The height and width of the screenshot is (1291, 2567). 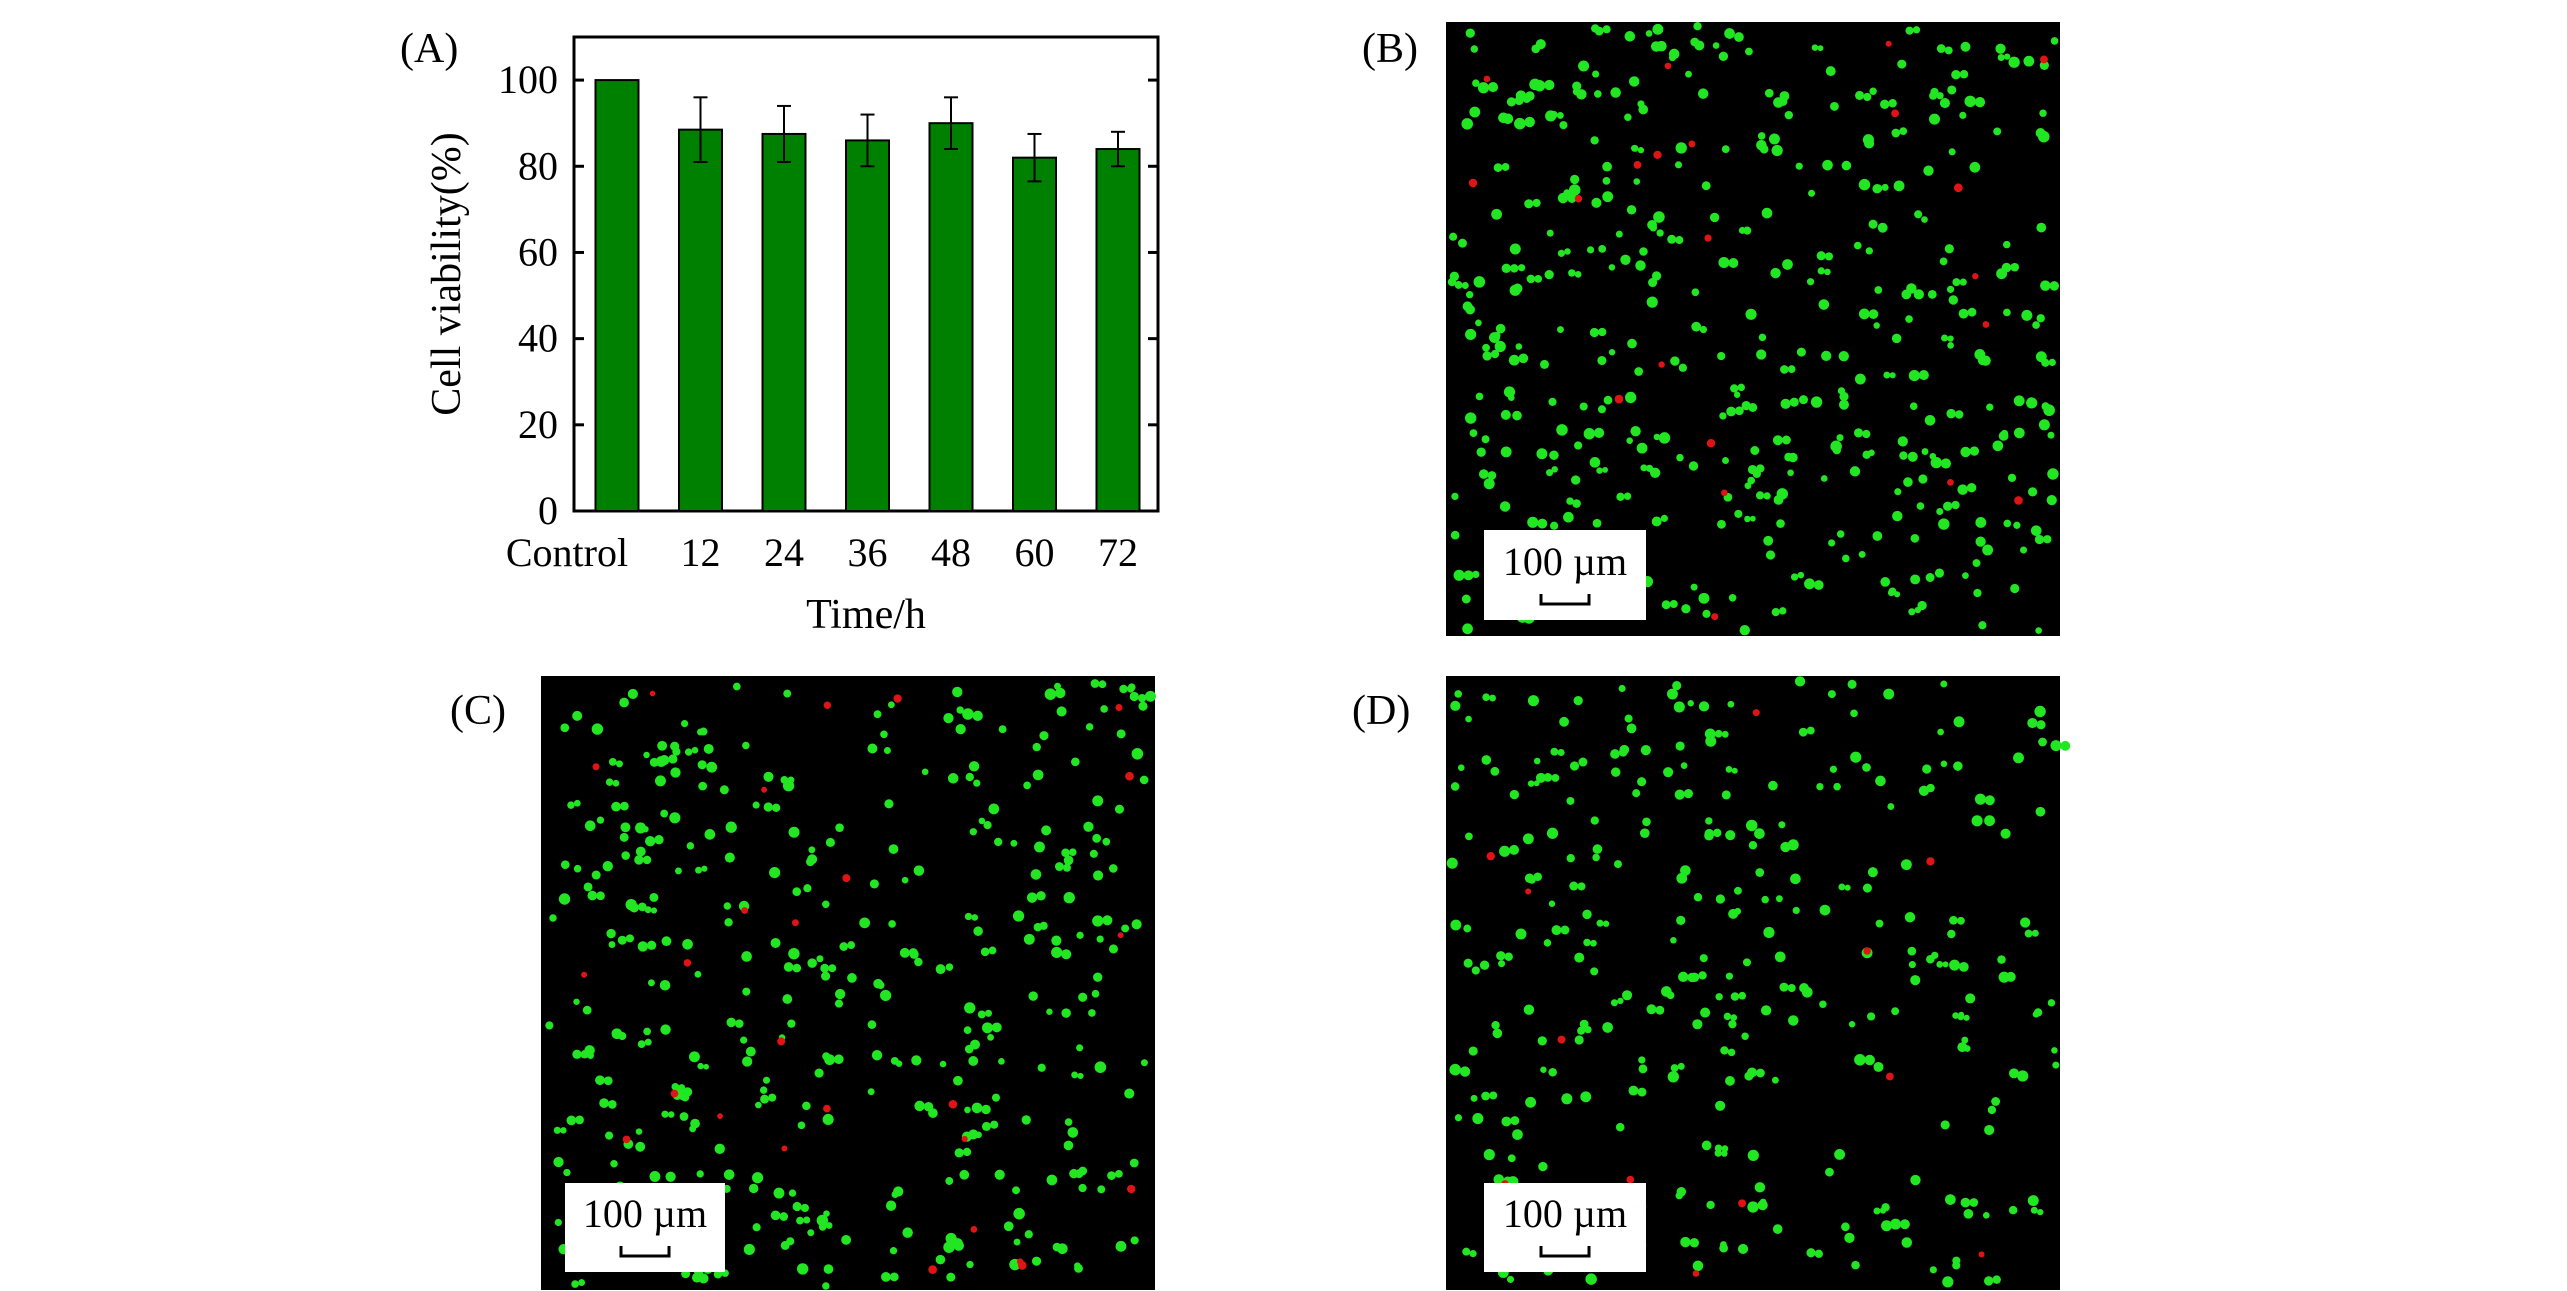 I want to click on micrograph-d-cells, so click(x=1758, y=982).